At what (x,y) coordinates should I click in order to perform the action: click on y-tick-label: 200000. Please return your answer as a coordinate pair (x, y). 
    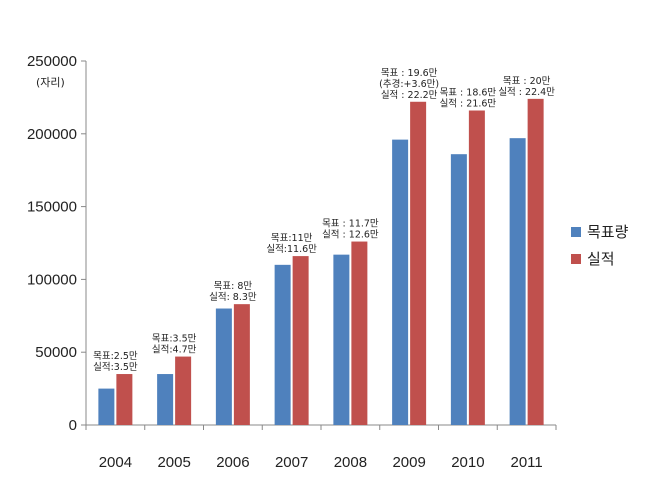
    Looking at the image, I should click on (52, 134).